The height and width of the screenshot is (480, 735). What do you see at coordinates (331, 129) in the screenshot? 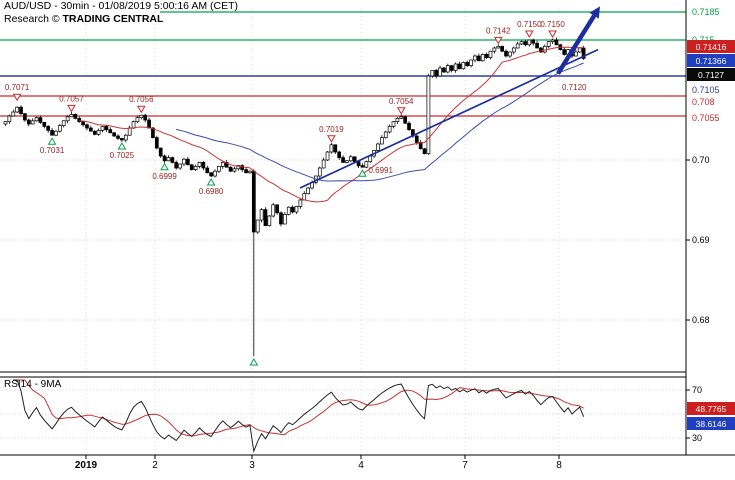
I see `swing-high-label: 0.7019` at bounding box center [331, 129].